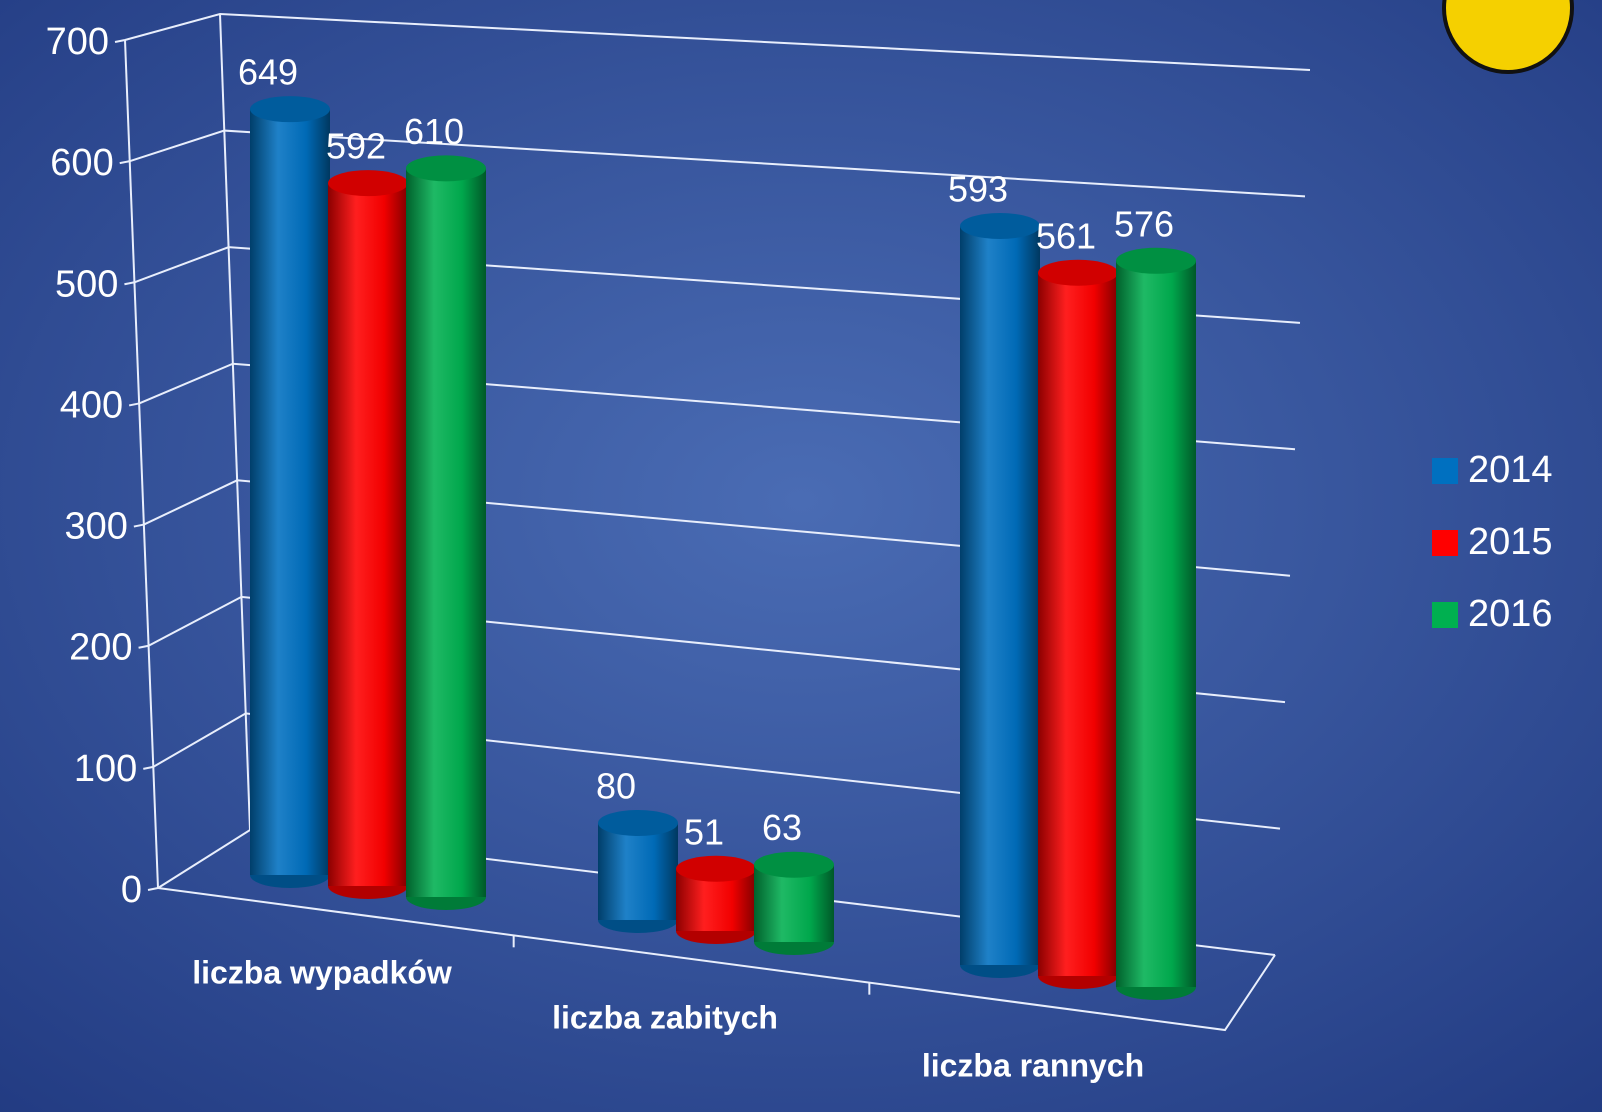 The height and width of the screenshot is (1112, 1602). Describe the element at coordinates (235, 422) in the screenshot. I see `back-axis` at that location.